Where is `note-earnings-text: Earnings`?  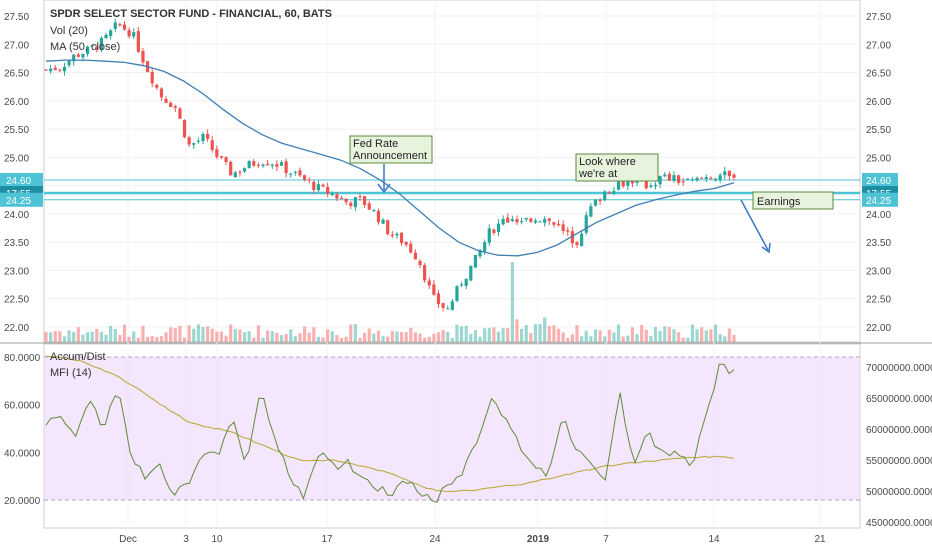 note-earnings-text: Earnings is located at coordinates (779, 202).